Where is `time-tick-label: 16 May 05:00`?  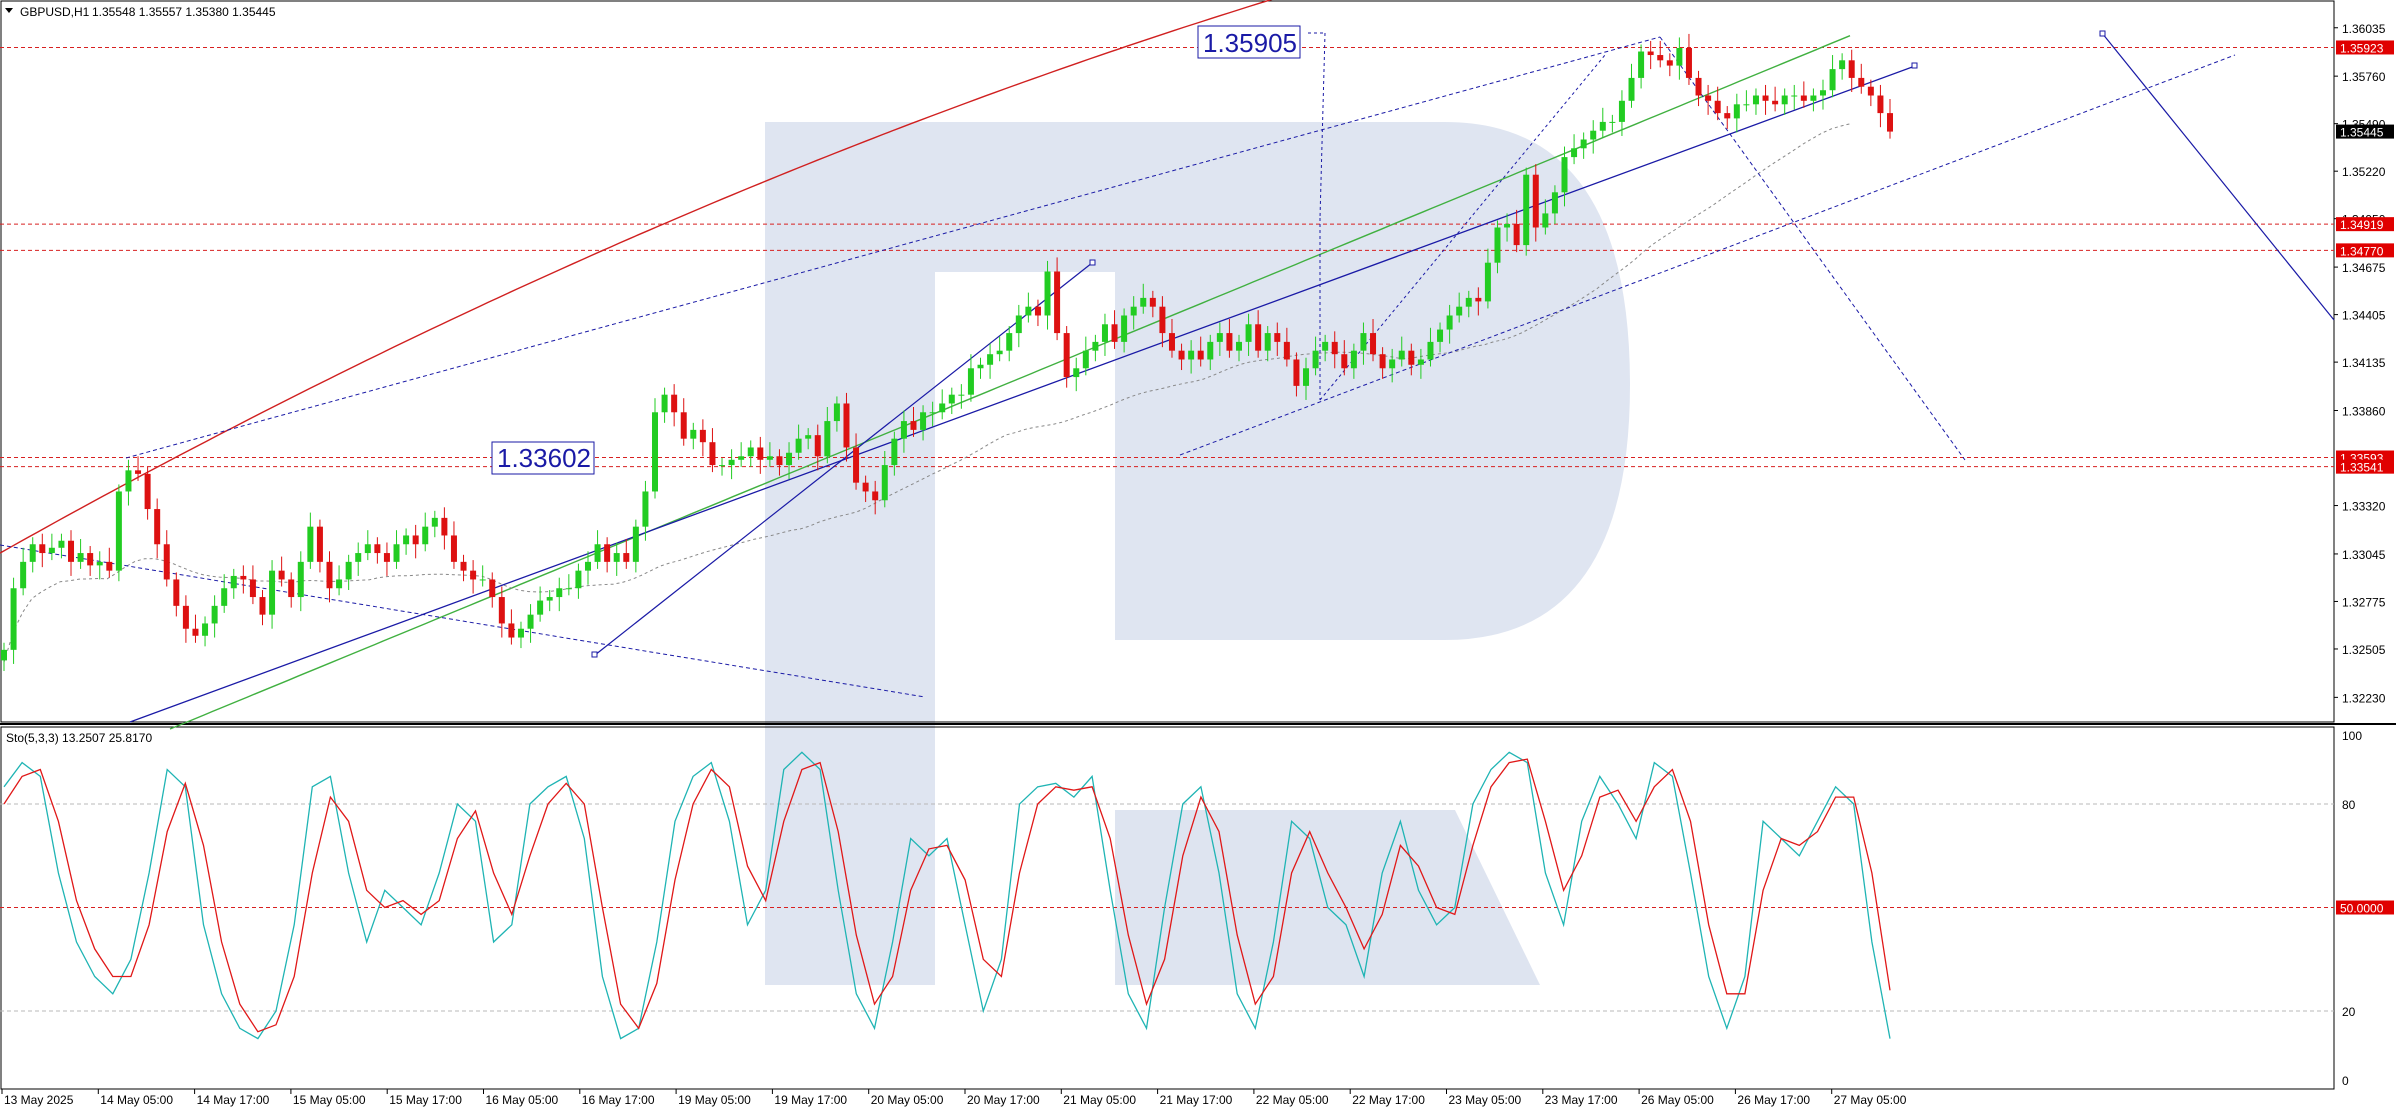 time-tick-label: 16 May 05:00 is located at coordinates (522, 1100).